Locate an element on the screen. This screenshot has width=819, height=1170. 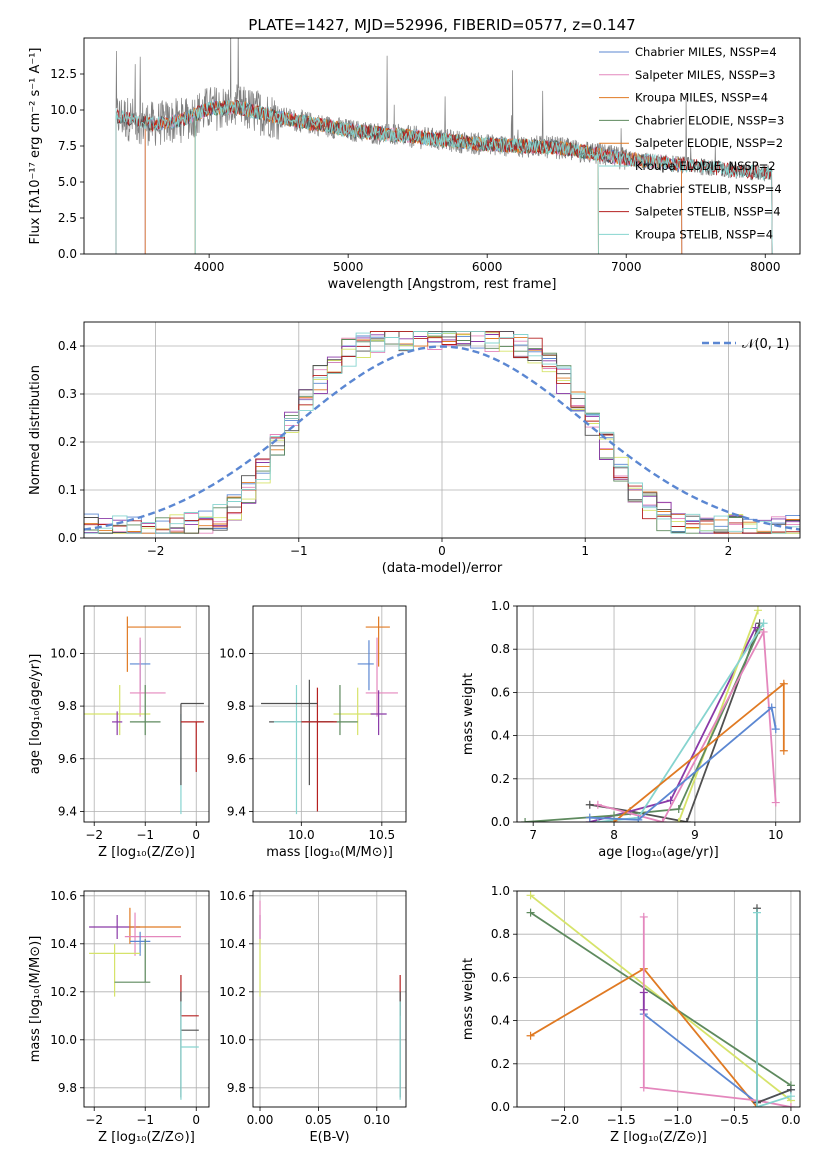
y-tick-label: 0.6 is located at coordinates (500, 977).